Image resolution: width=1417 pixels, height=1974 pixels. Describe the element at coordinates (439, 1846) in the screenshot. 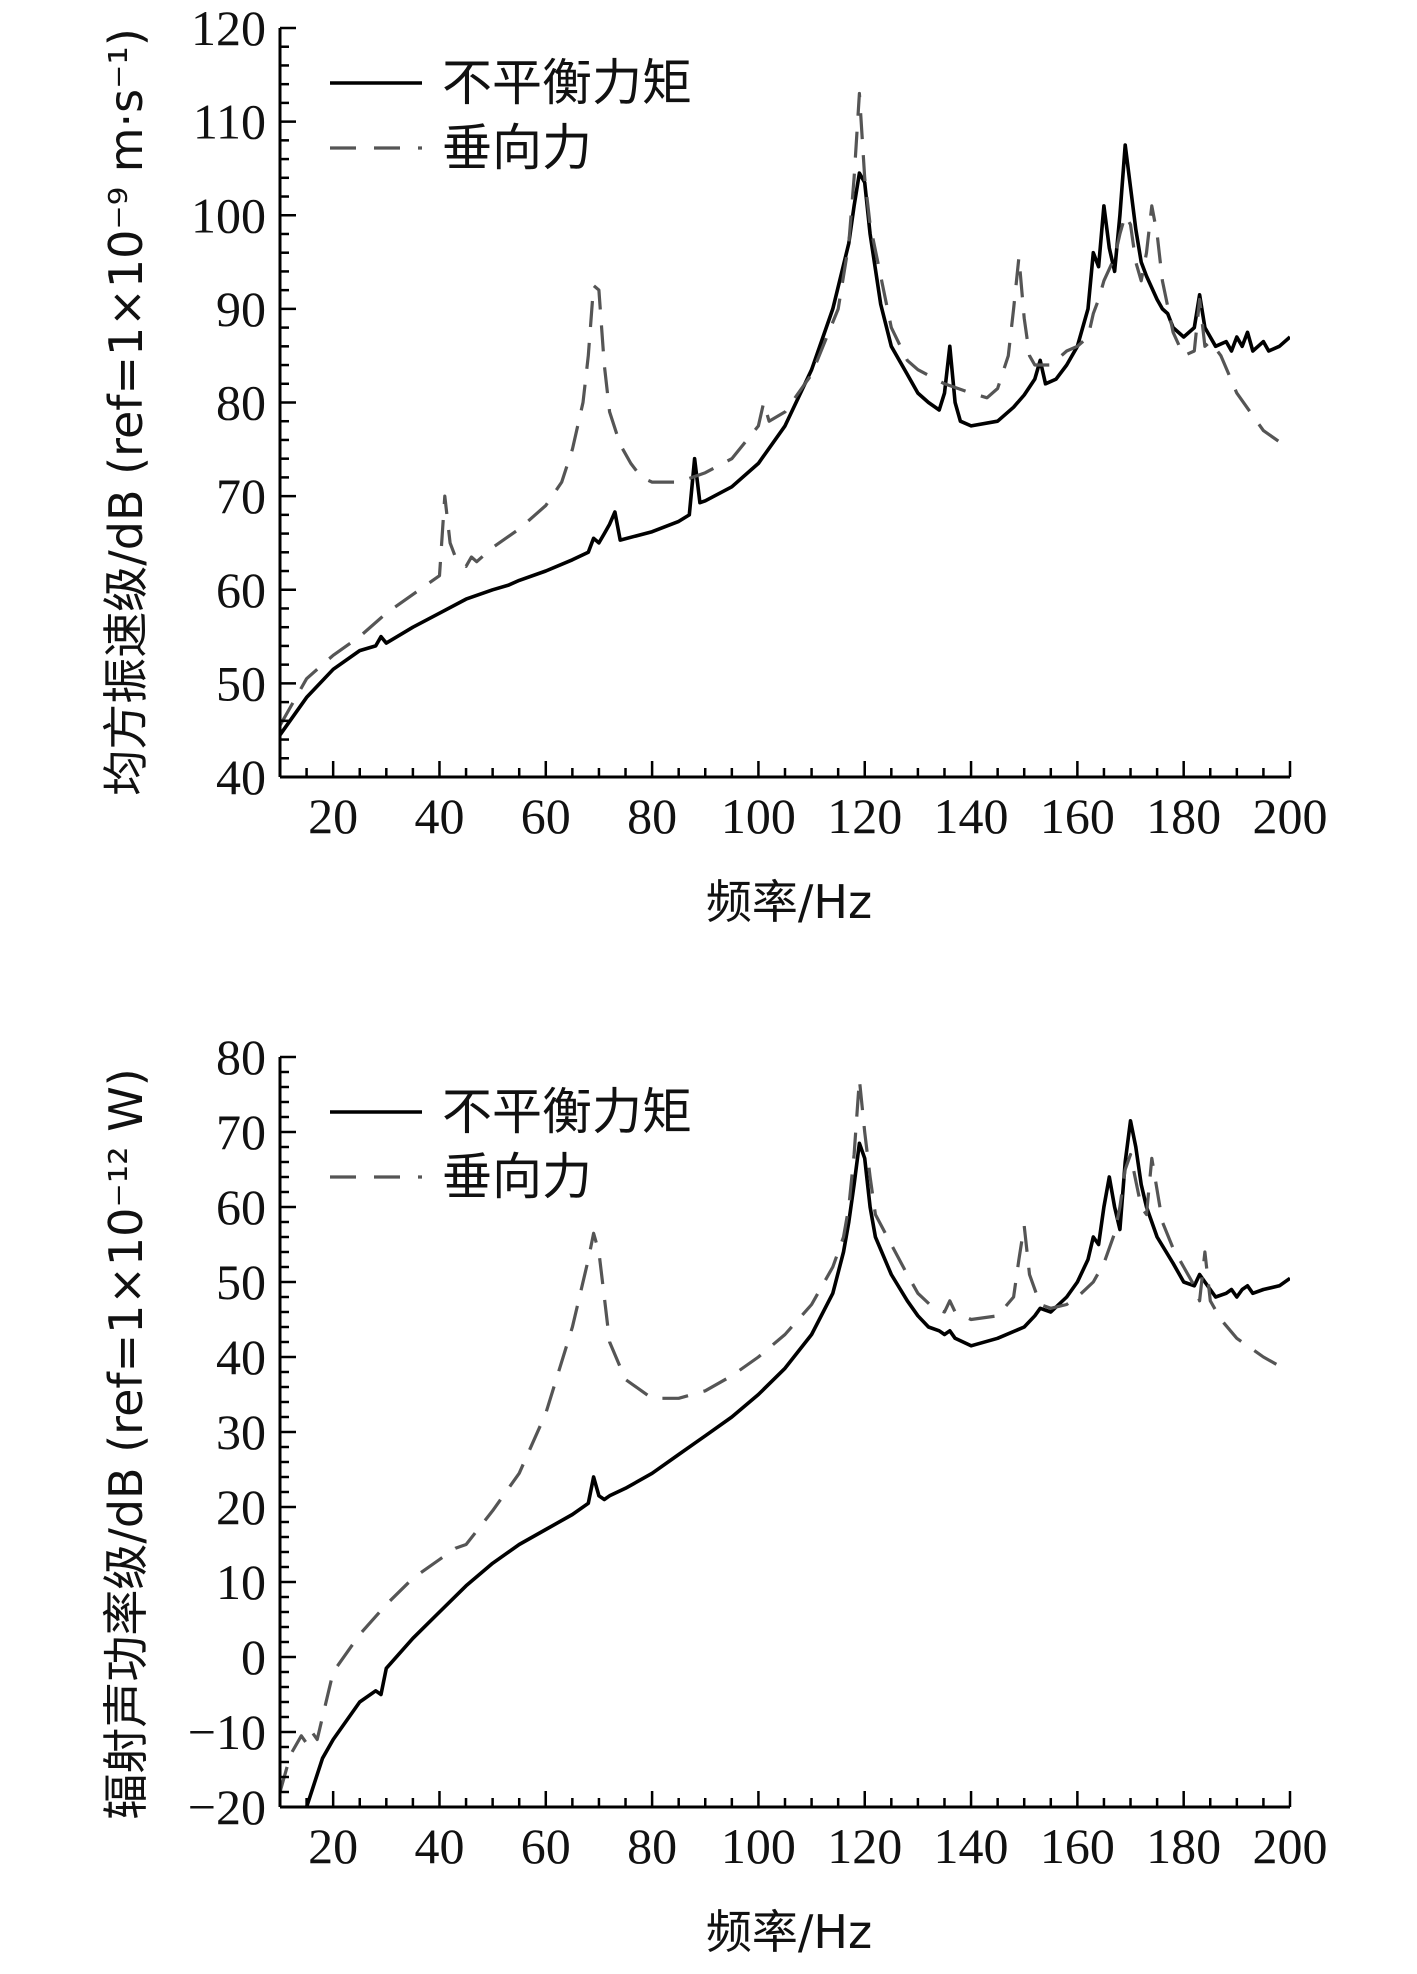

I see `power-x-tick-label: 40` at that location.